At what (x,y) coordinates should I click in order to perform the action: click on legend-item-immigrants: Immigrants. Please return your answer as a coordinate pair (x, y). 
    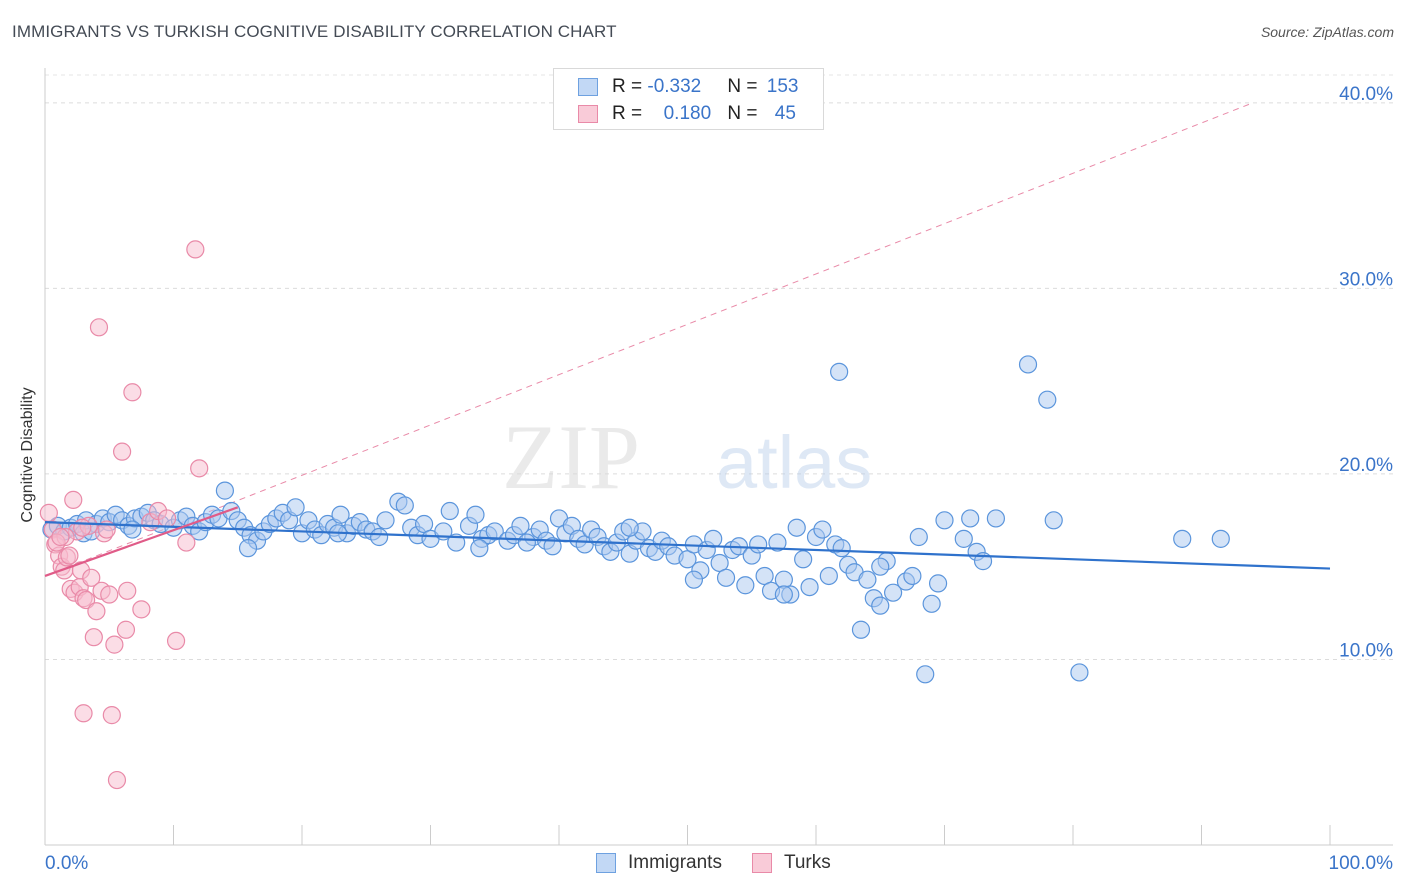
    Looking at the image, I should click on (659, 863).